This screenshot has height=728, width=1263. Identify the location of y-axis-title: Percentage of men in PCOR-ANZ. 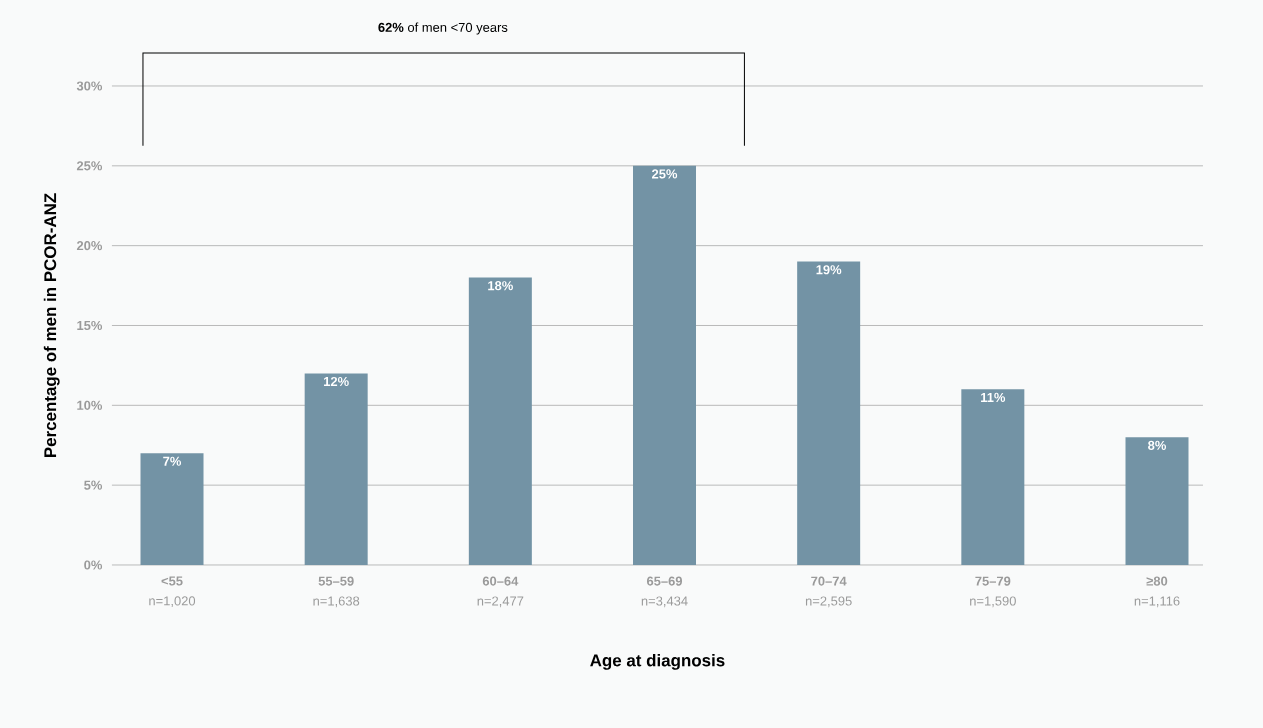
(51, 325).